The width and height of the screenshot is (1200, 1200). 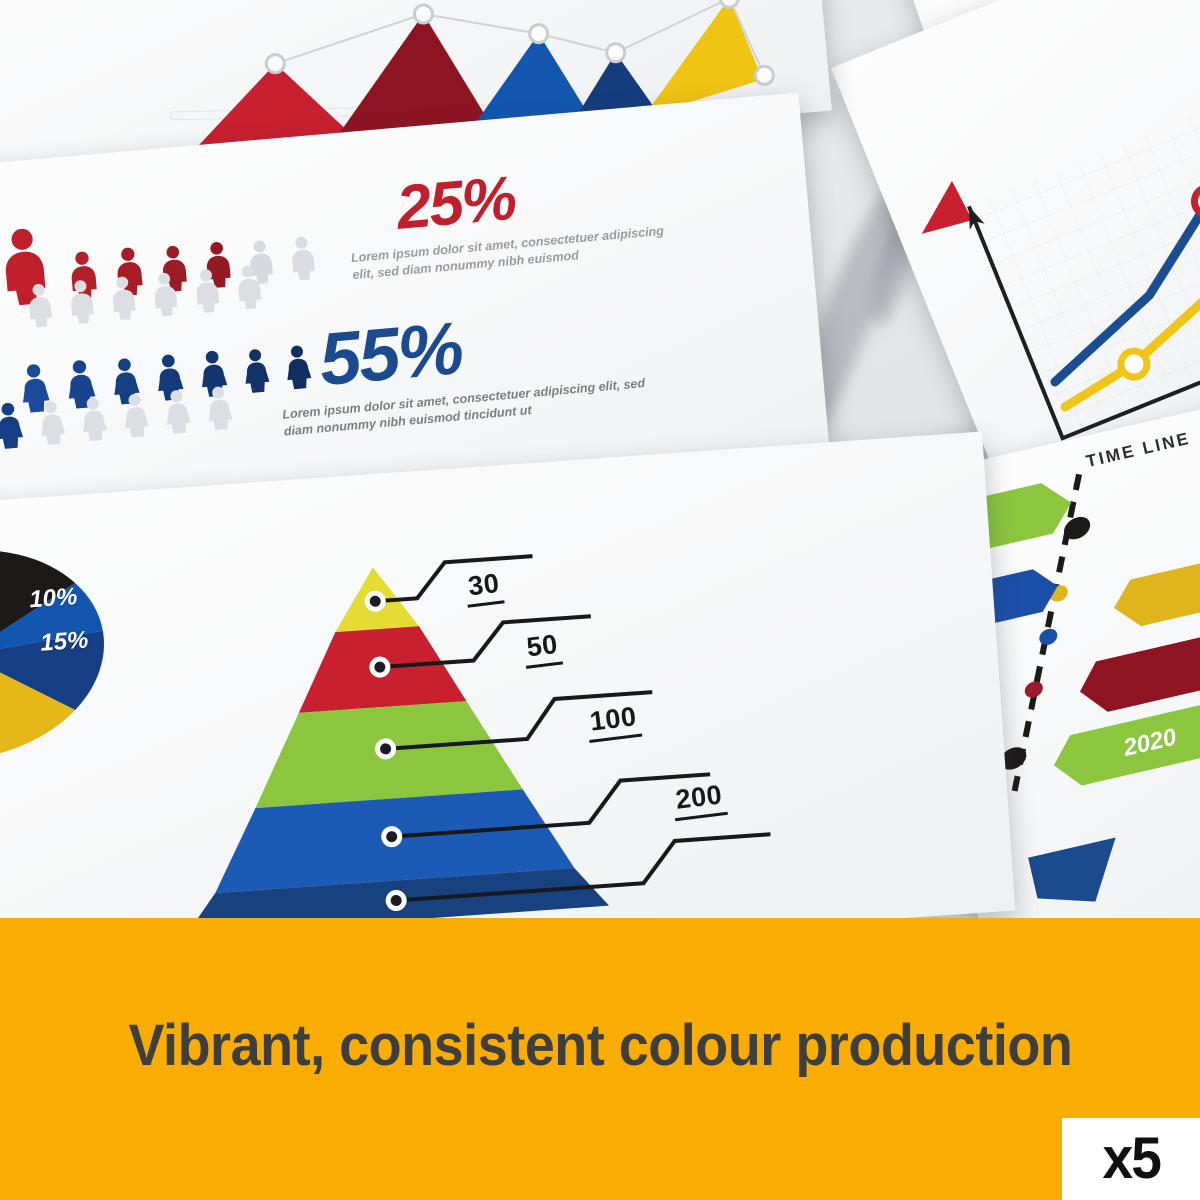 I want to click on area-chart, so click(x=472, y=76).